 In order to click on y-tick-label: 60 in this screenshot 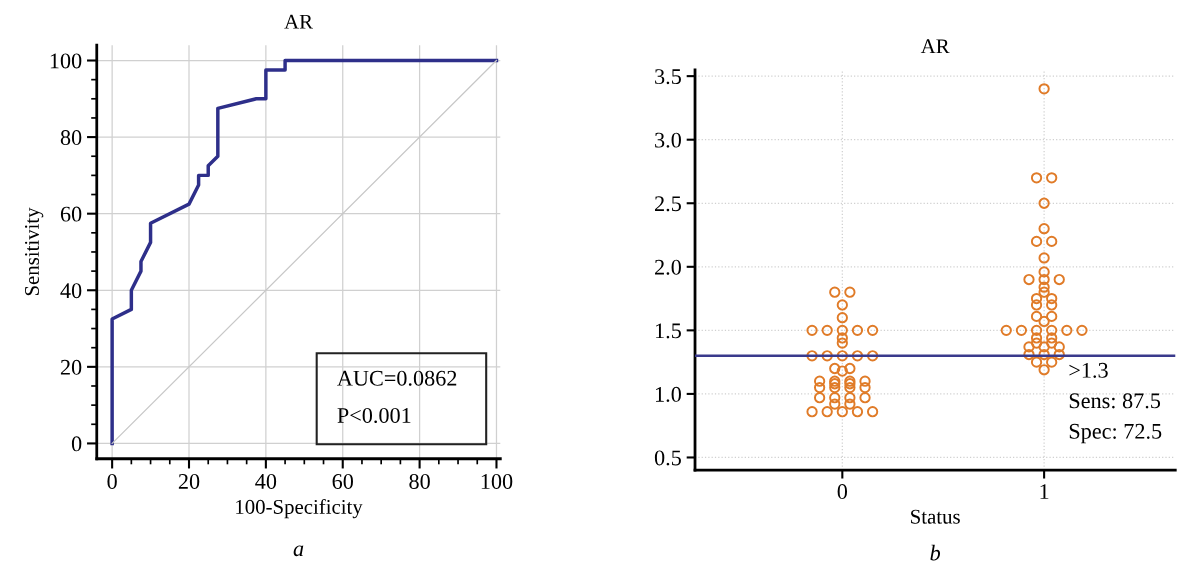, I will do `click(71, 214)`.